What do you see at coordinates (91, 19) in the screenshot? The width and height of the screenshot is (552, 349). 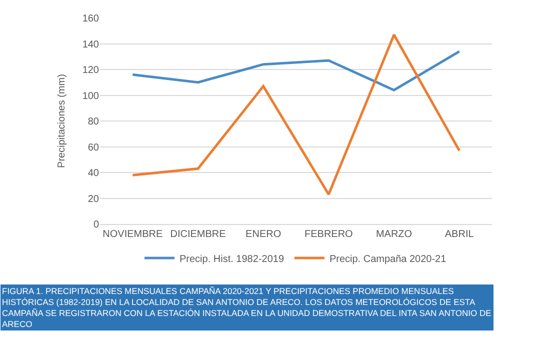 I see `y-tick-label: 160` at bounding box center [91, 19].